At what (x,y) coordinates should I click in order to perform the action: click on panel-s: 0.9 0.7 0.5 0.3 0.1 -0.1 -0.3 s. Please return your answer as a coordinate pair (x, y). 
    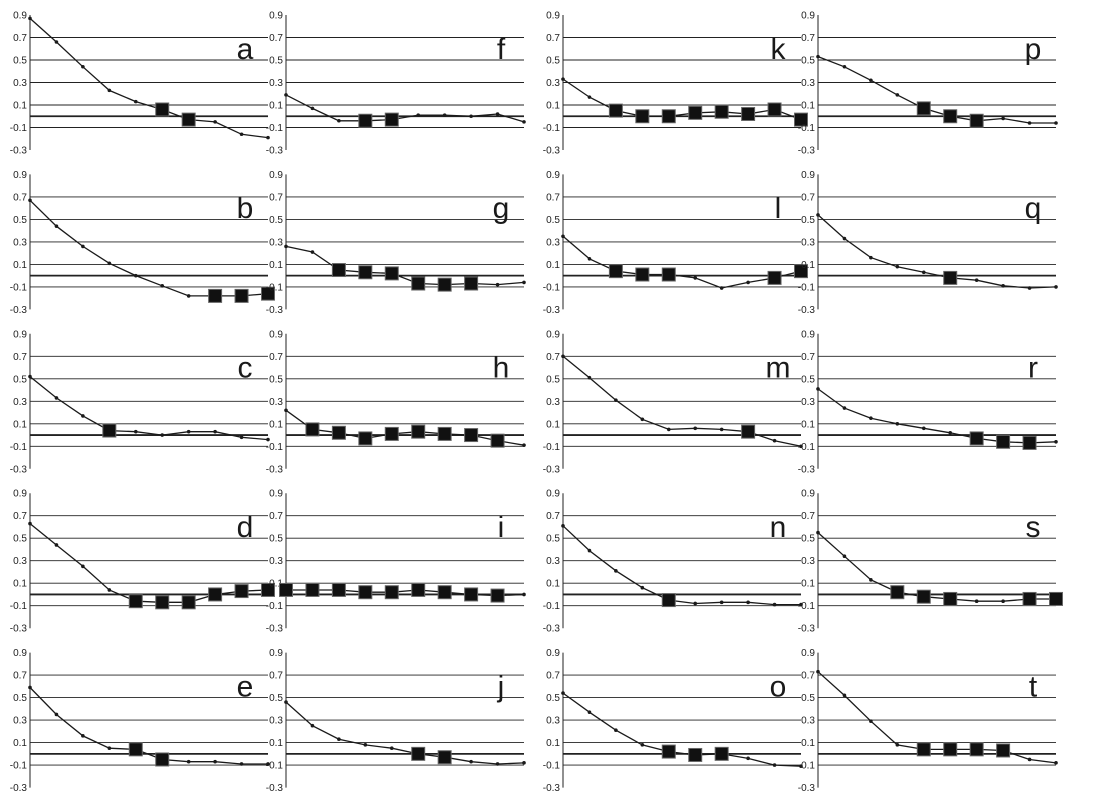
    Looking at the image, I should click on (930, 562).